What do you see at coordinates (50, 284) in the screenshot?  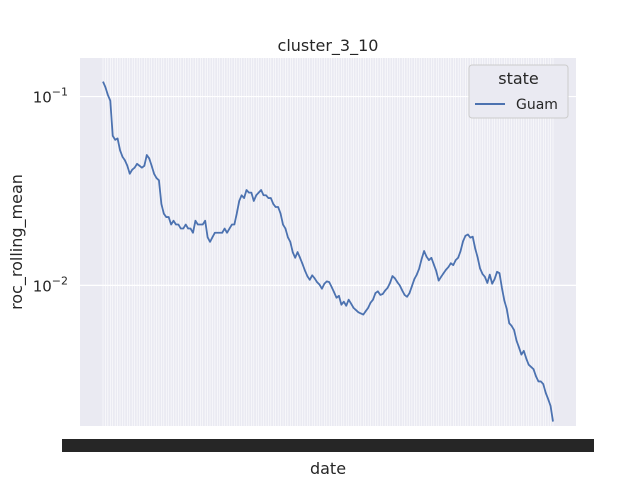 I see `y-tick-label: 10⁻²` at bounding box center [50, 284].